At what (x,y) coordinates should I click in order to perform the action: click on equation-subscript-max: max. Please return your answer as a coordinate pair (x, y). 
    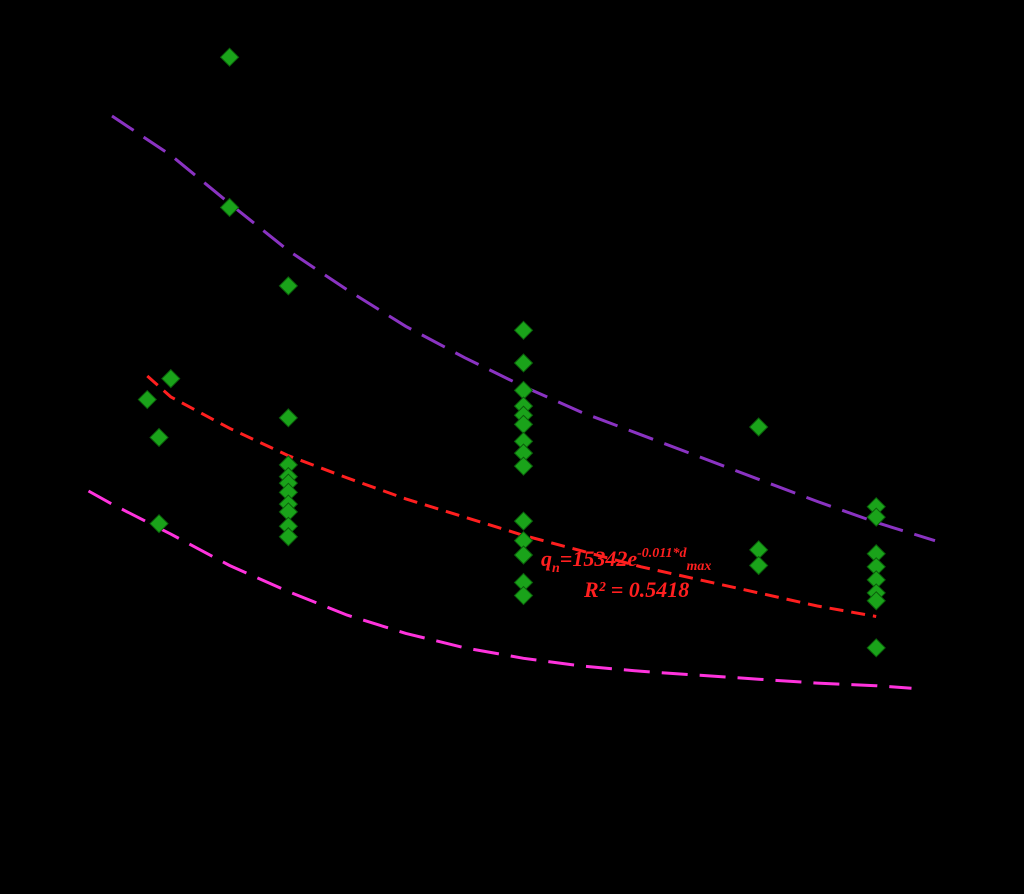
    Looking at the image, I should click on (699, 566).